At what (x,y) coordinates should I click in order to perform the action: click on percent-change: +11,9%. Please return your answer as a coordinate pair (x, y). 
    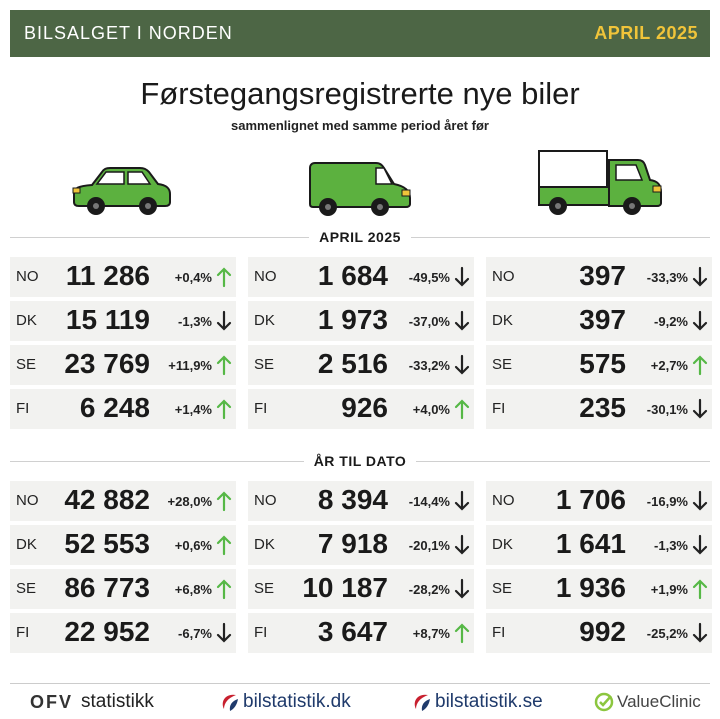
    Looking at the image, I should click on (190, 365).